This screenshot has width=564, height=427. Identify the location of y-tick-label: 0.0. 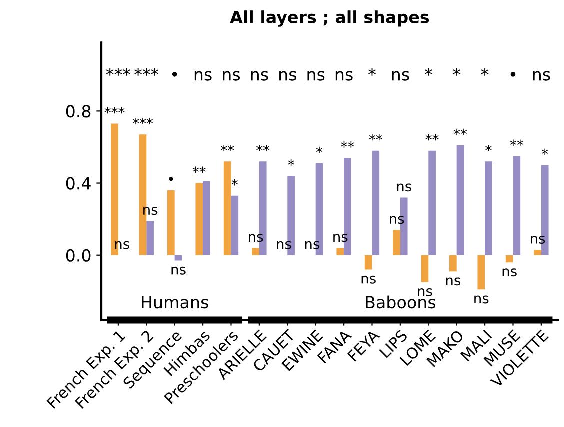
(78, 255).